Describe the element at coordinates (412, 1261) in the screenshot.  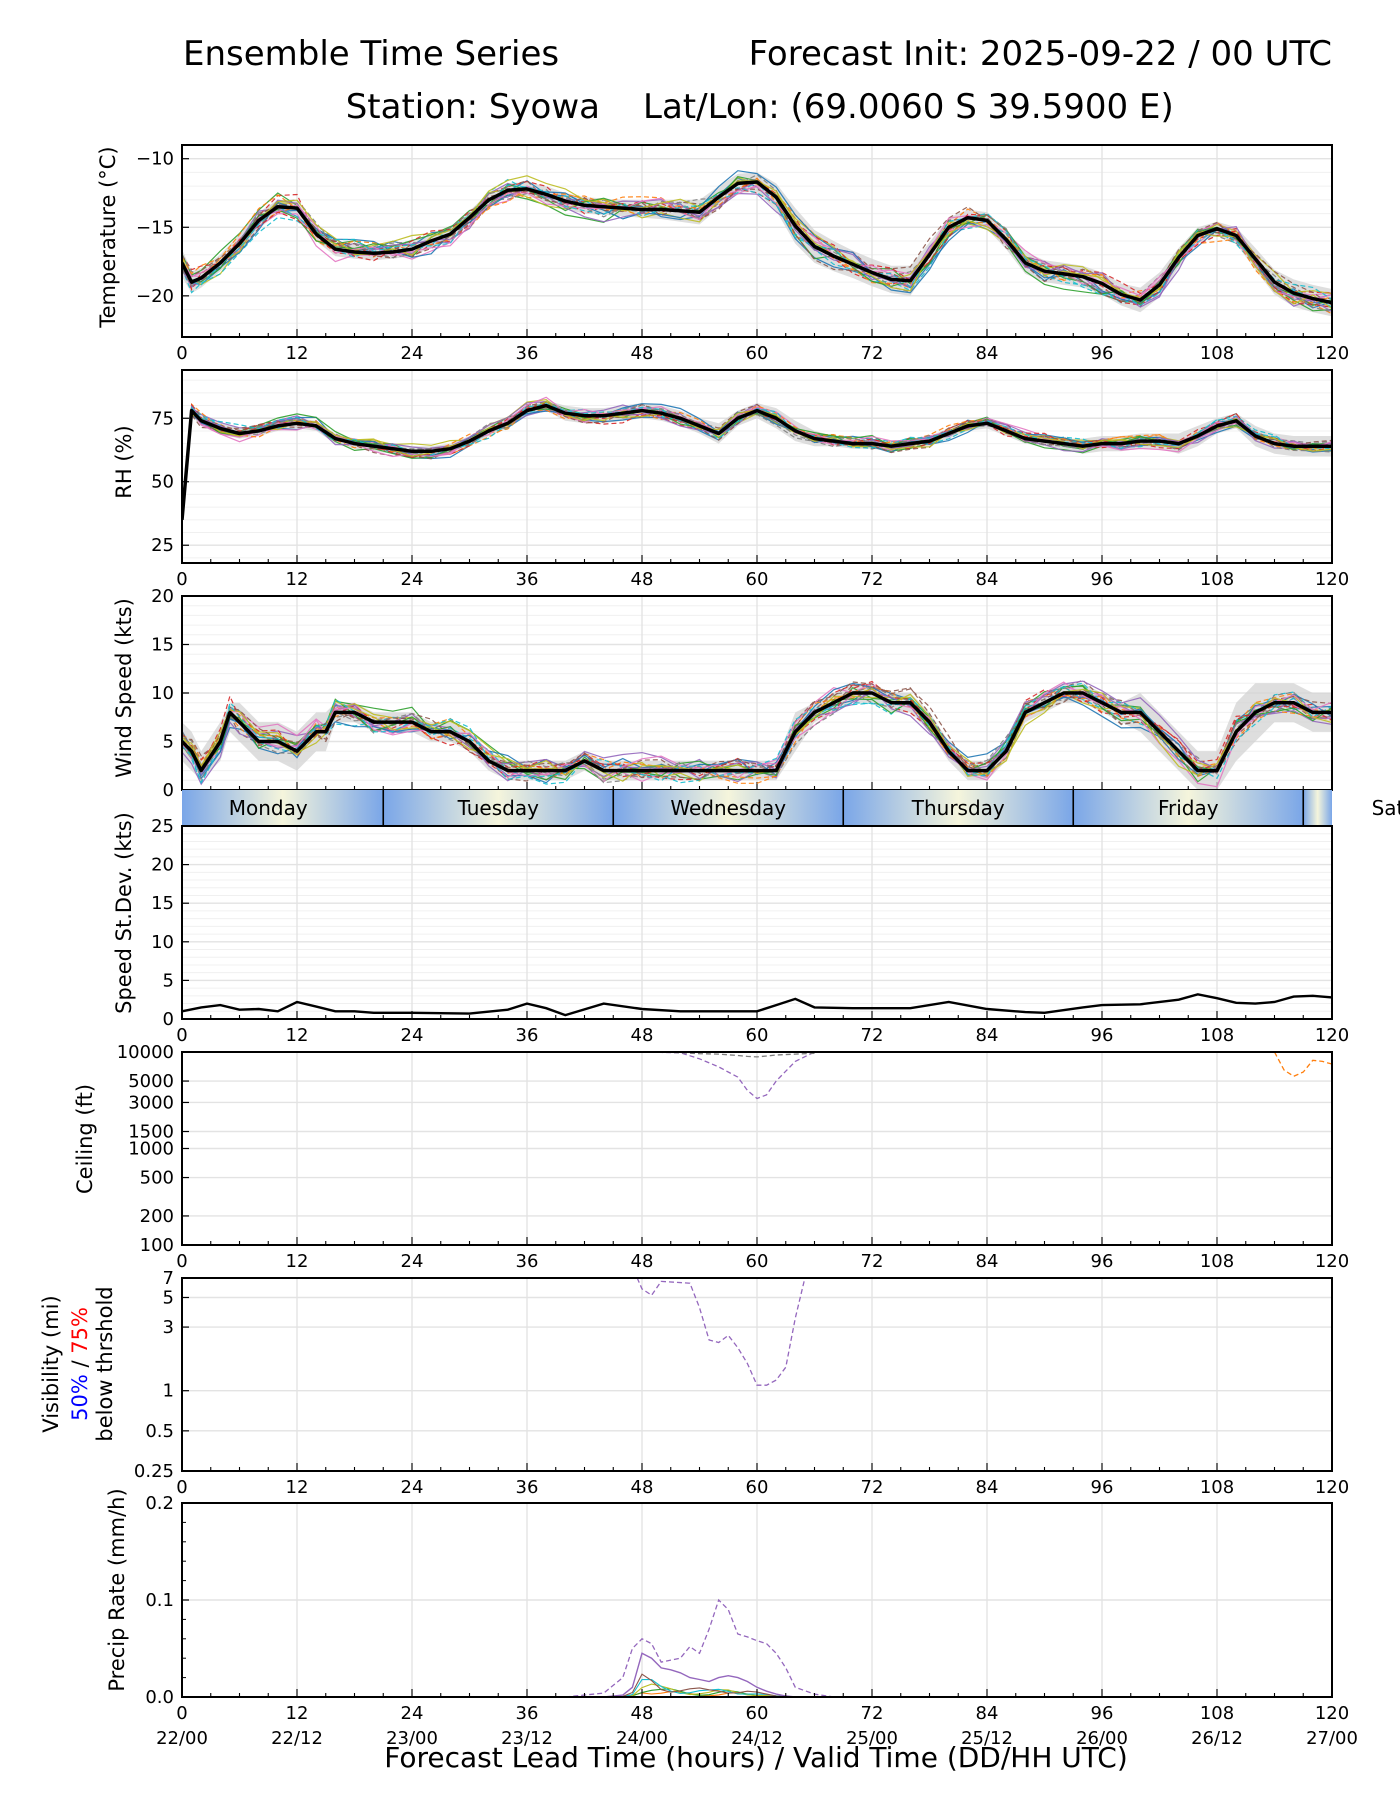
I see `ceiling-xtick-label: 24` at that location.